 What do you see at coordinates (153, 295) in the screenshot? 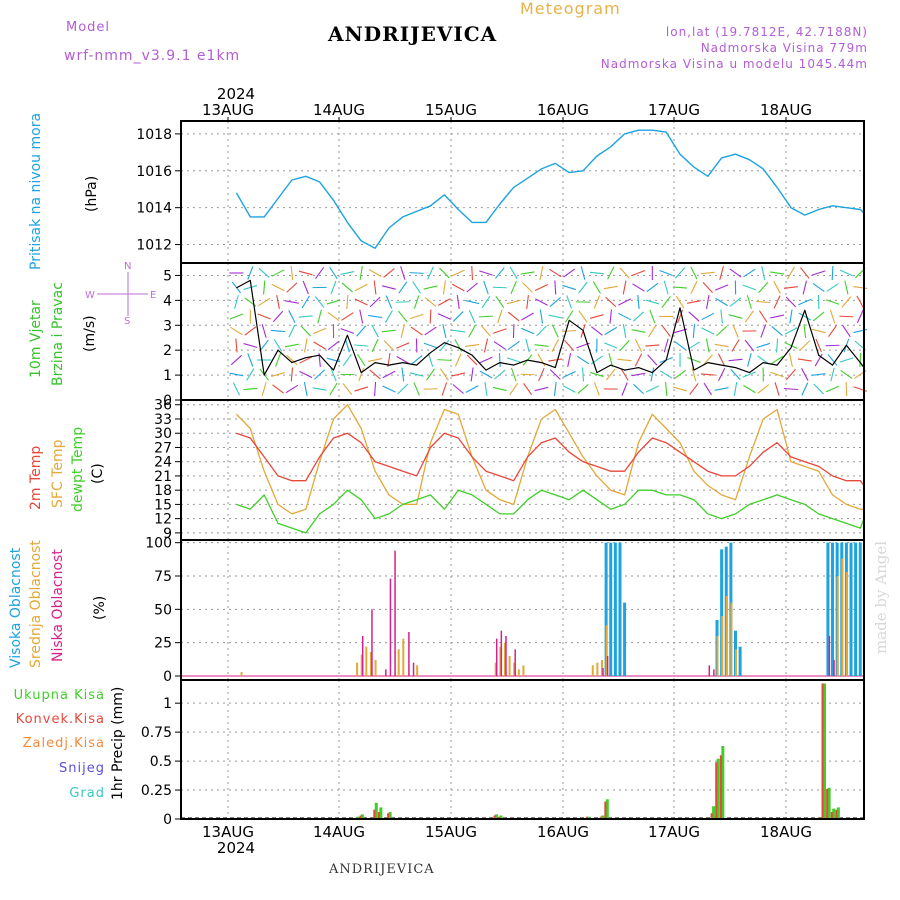
I see `compass-east: E` at bounding box center [153, 295].